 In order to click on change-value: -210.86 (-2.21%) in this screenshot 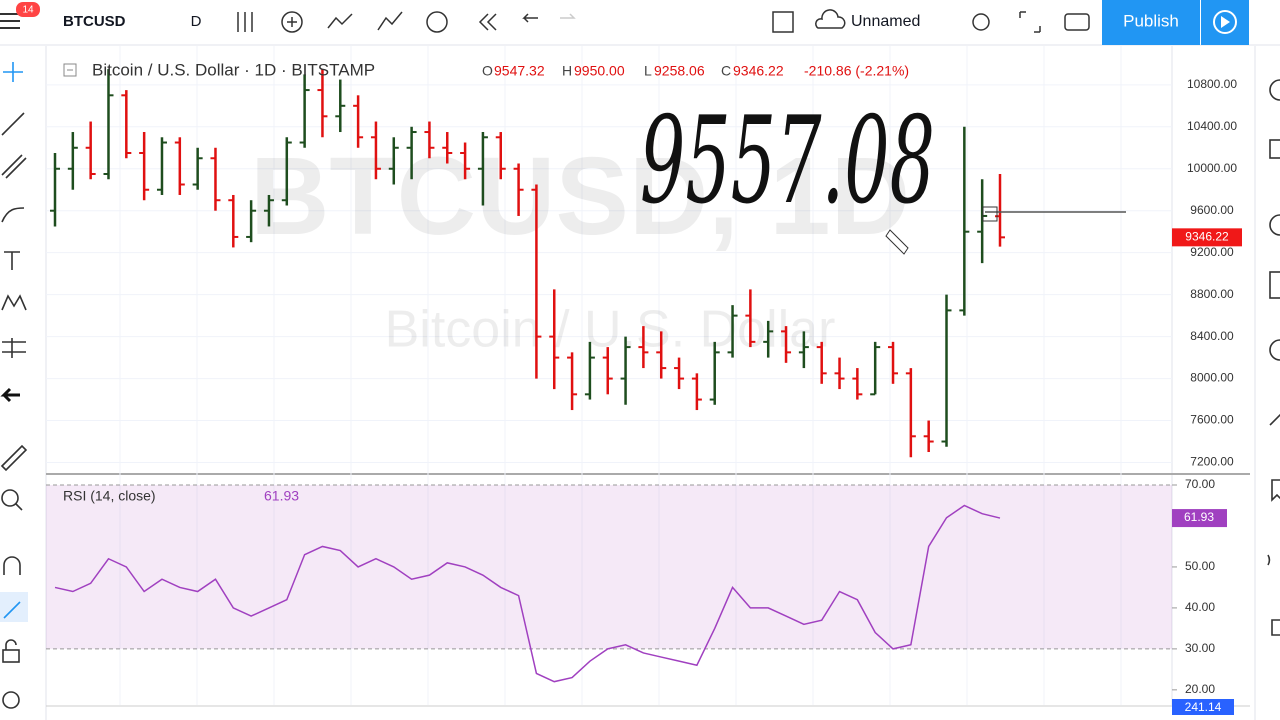, I will do `click(856, 71)`.